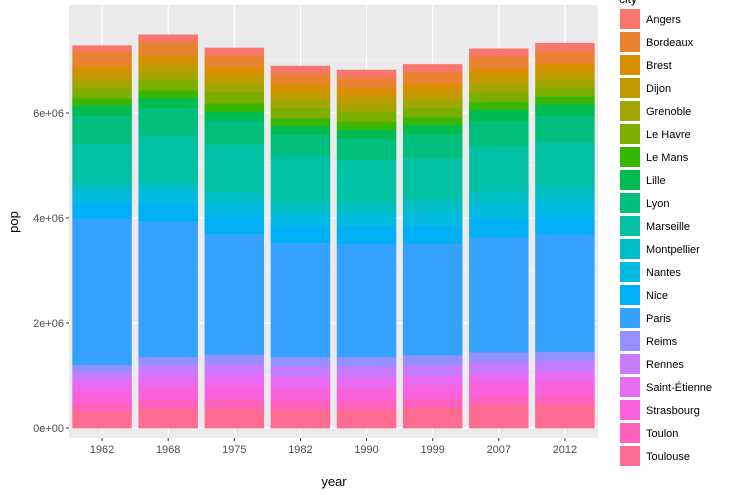  What do you see at coordinates (665, 365) in the screenshot?
I see `legend-label: Rennes` at bounding box center [665, 365].